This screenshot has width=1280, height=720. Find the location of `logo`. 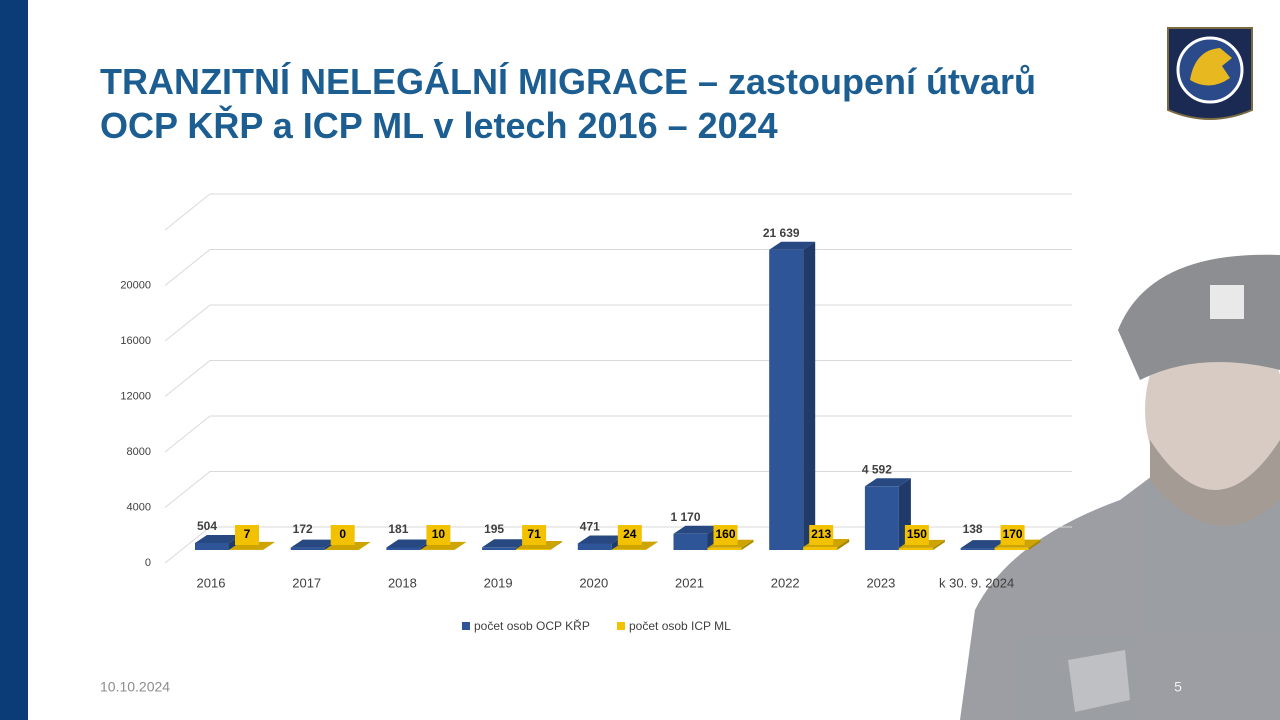

logo is located at coordinates (1210, 73).